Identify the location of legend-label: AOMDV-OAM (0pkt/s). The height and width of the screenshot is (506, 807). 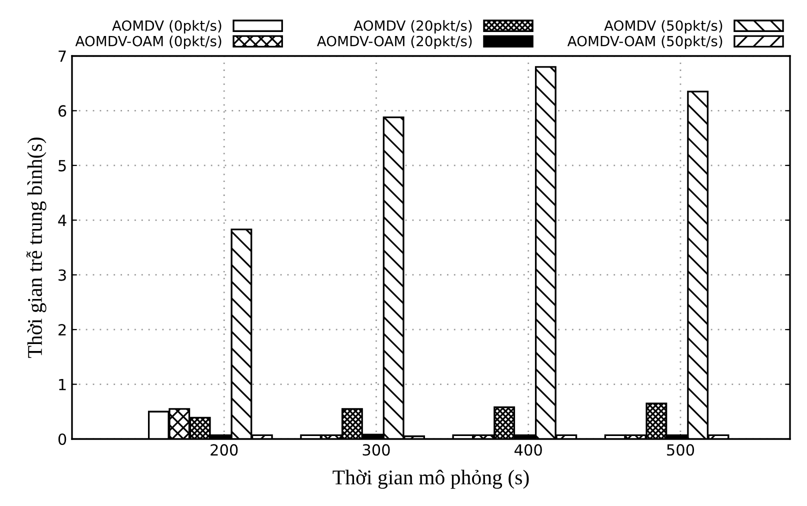
(148, 43).